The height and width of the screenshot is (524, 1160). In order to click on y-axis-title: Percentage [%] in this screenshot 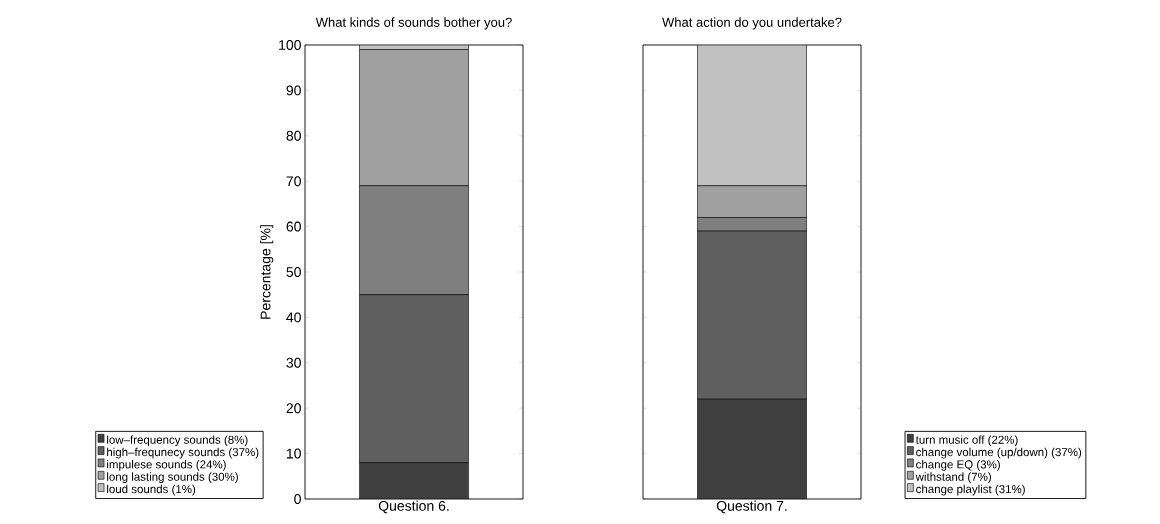, I will do `click(267, 272)`.